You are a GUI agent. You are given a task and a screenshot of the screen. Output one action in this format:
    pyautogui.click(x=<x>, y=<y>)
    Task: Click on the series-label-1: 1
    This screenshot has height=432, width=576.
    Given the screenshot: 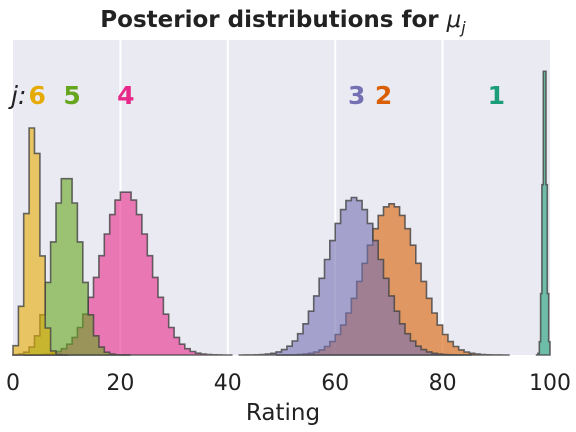 What is the action you would take?
    pyautogui.click(x=496, y=95)
    